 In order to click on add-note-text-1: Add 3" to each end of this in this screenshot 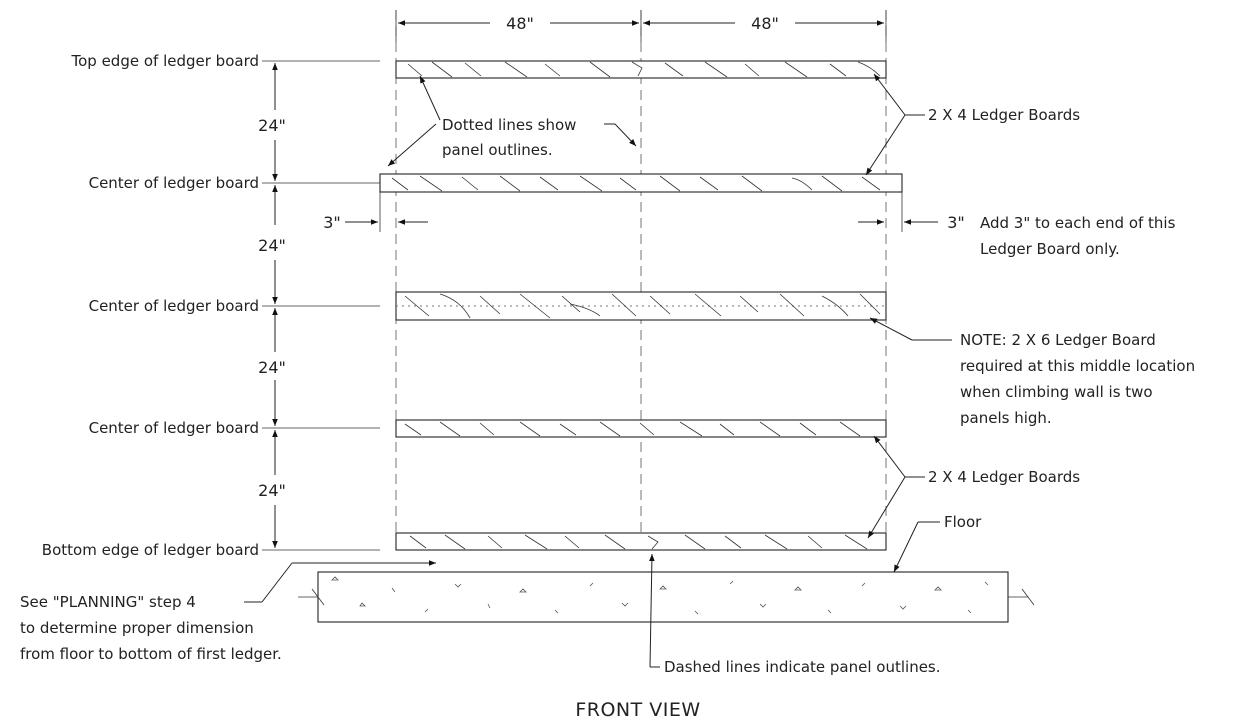, I will do `click(1078, 223)`.